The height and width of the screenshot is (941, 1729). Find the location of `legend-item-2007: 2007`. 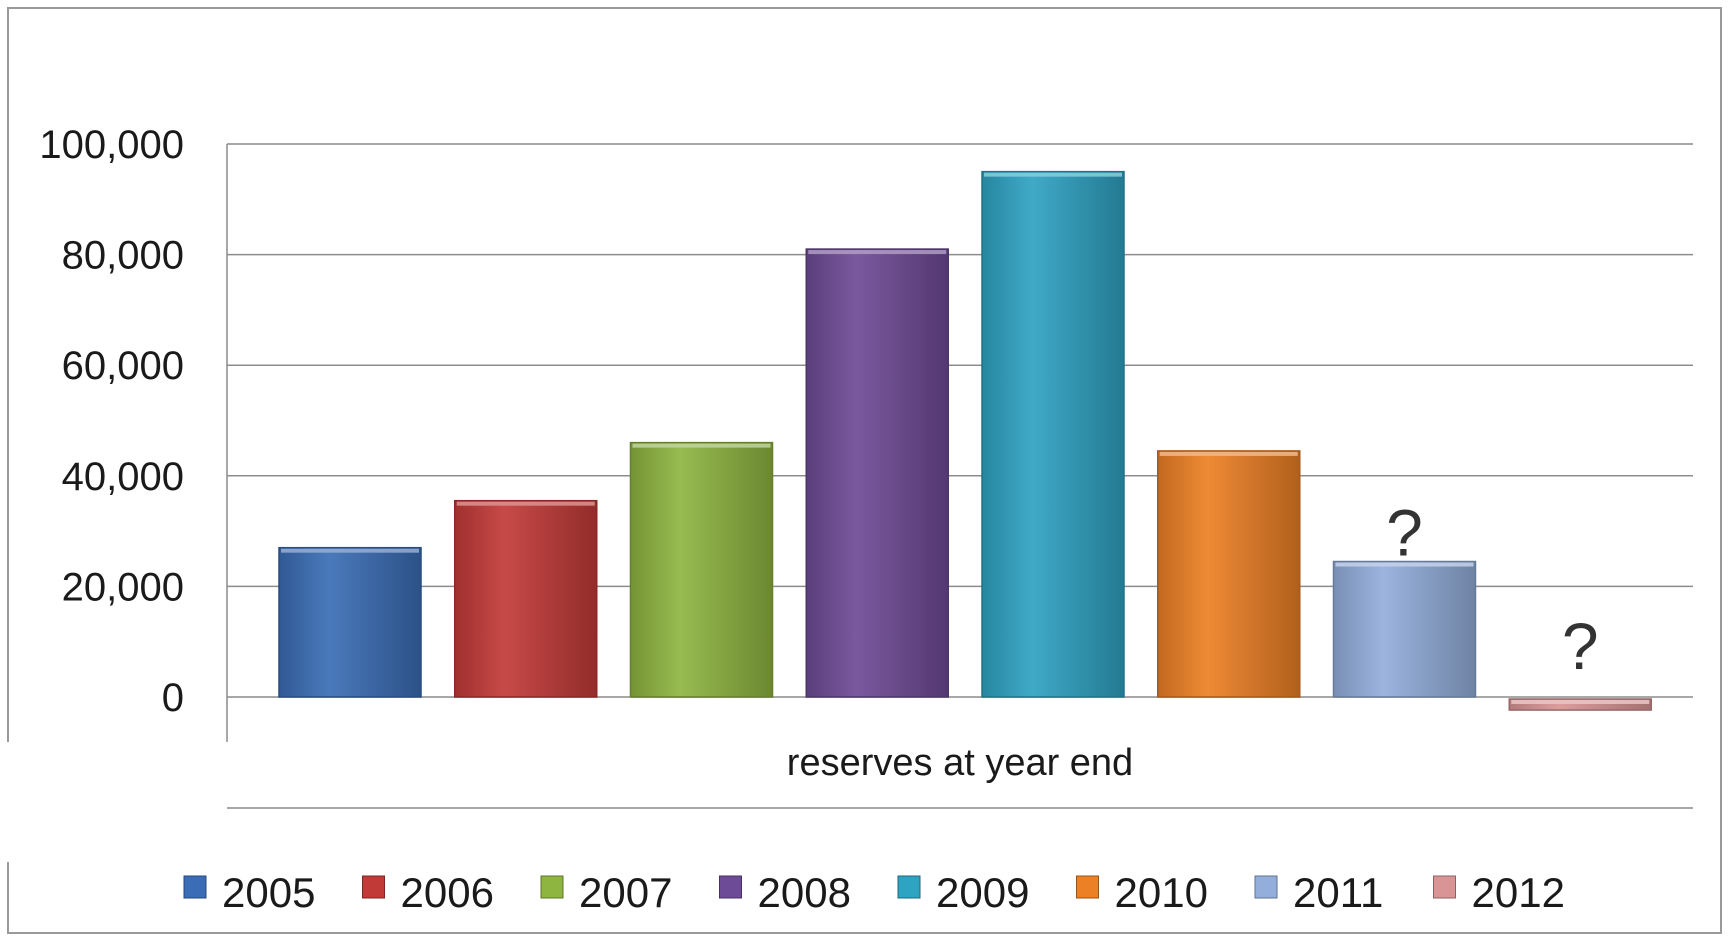

legend-item-2007: 2007 is located at coordinates (606, 892).